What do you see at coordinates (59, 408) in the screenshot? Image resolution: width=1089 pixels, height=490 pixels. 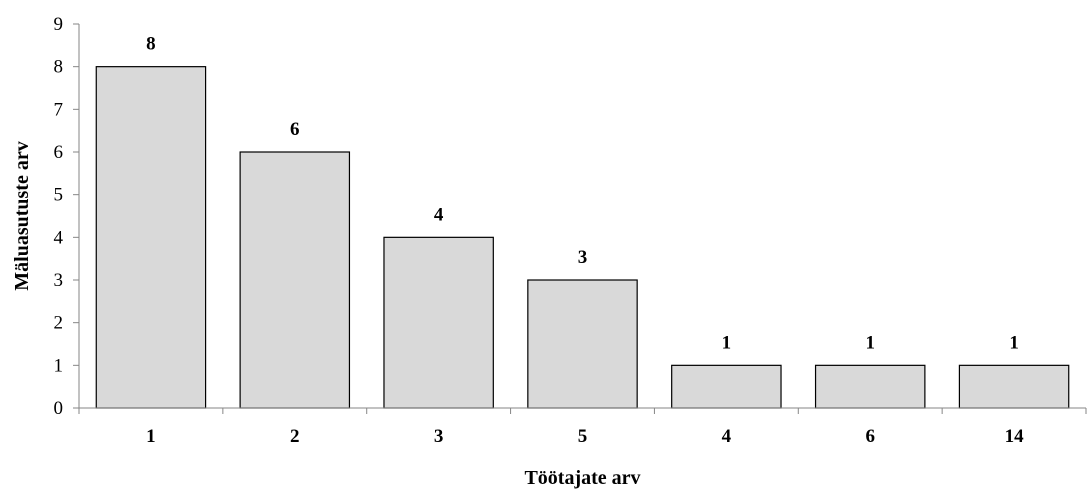 I see `y-tick-label: 0` at bounding box center [59, 408].